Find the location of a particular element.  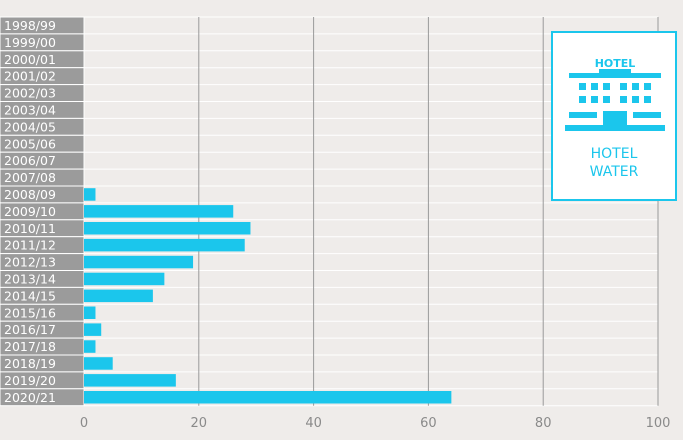

category-label: 2013/14 is located at coordinates (30, 278).